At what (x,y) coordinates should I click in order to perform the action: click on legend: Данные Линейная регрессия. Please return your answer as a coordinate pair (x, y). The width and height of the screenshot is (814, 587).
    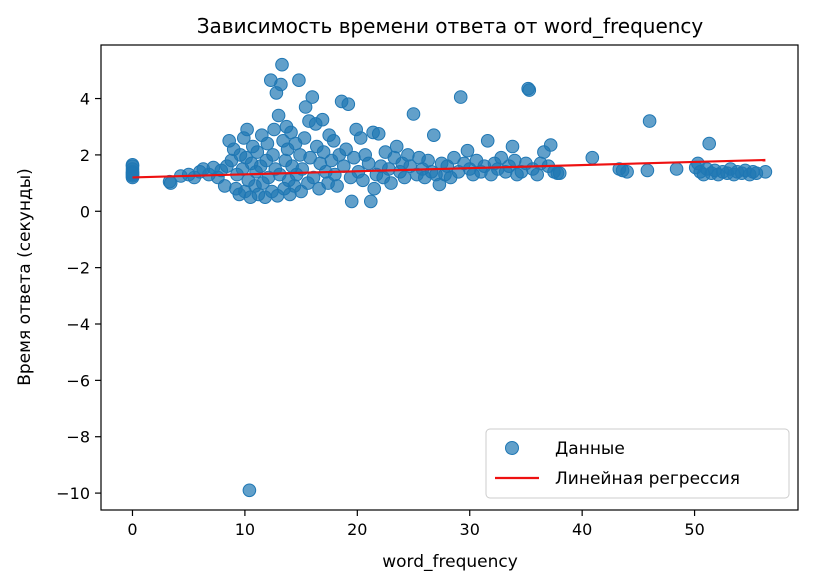
    Looking at the image, I should click on (637, 463).